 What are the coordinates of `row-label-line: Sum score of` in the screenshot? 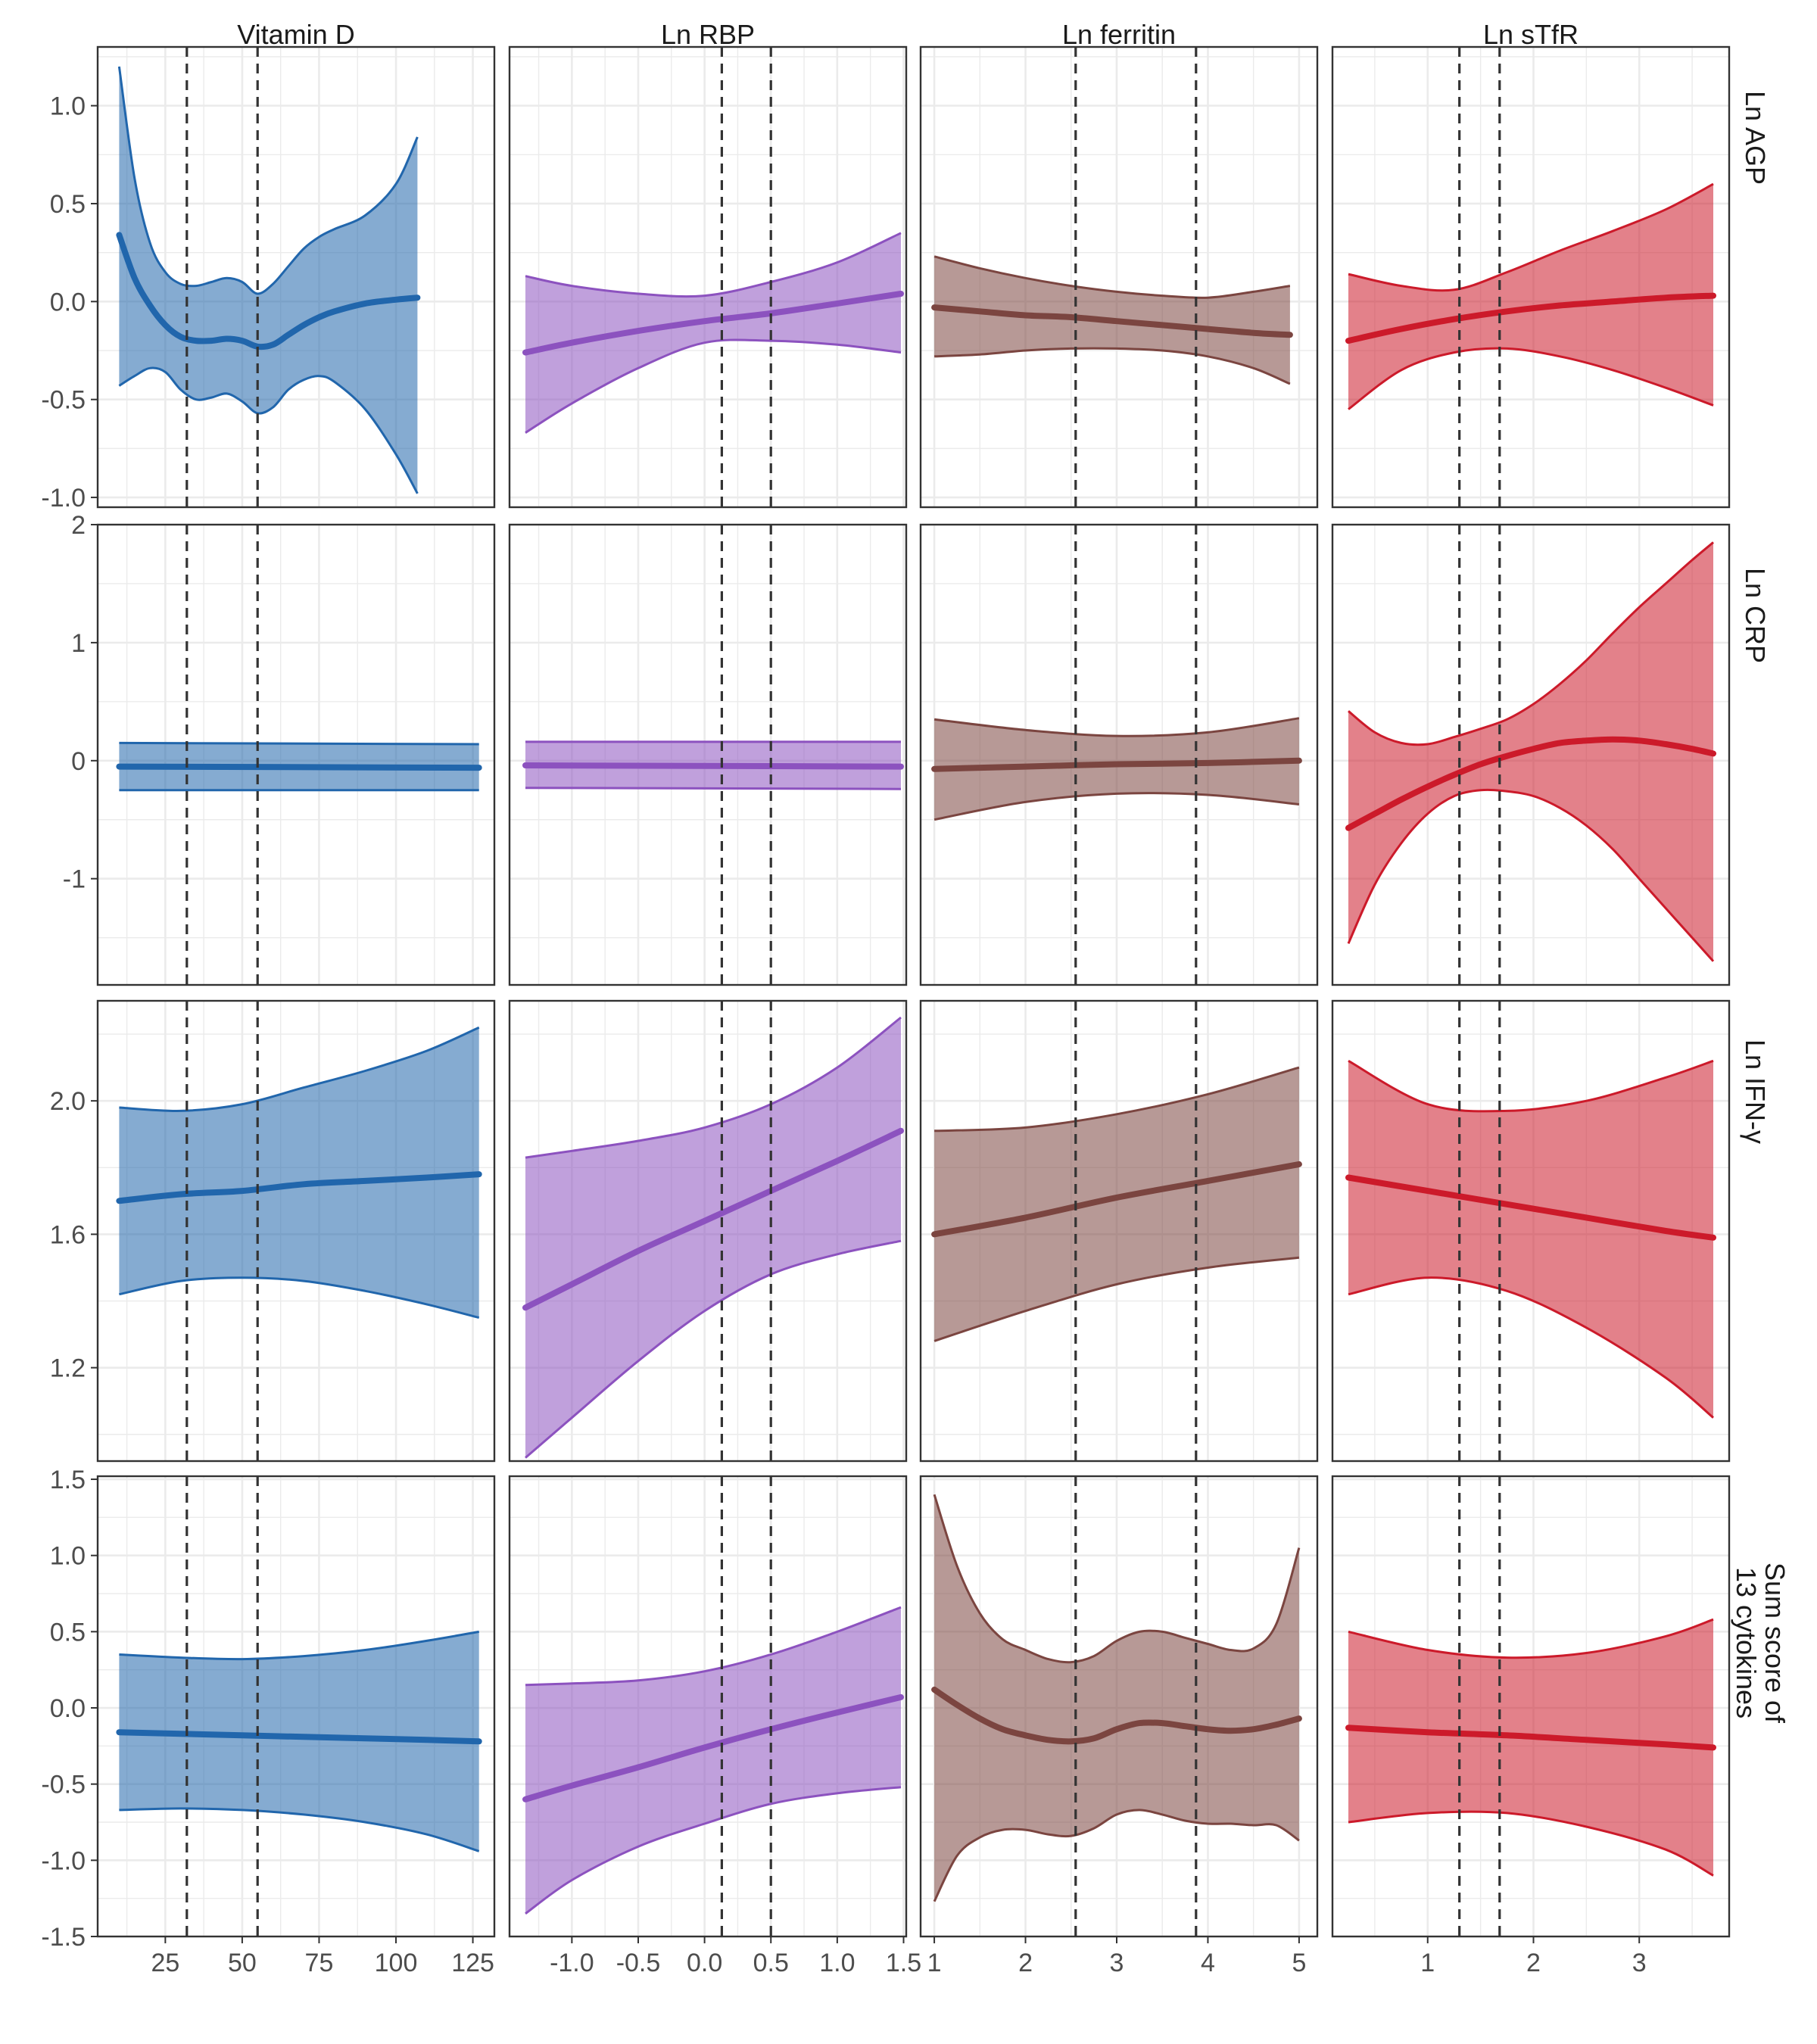 It's located at (1775, 1643).